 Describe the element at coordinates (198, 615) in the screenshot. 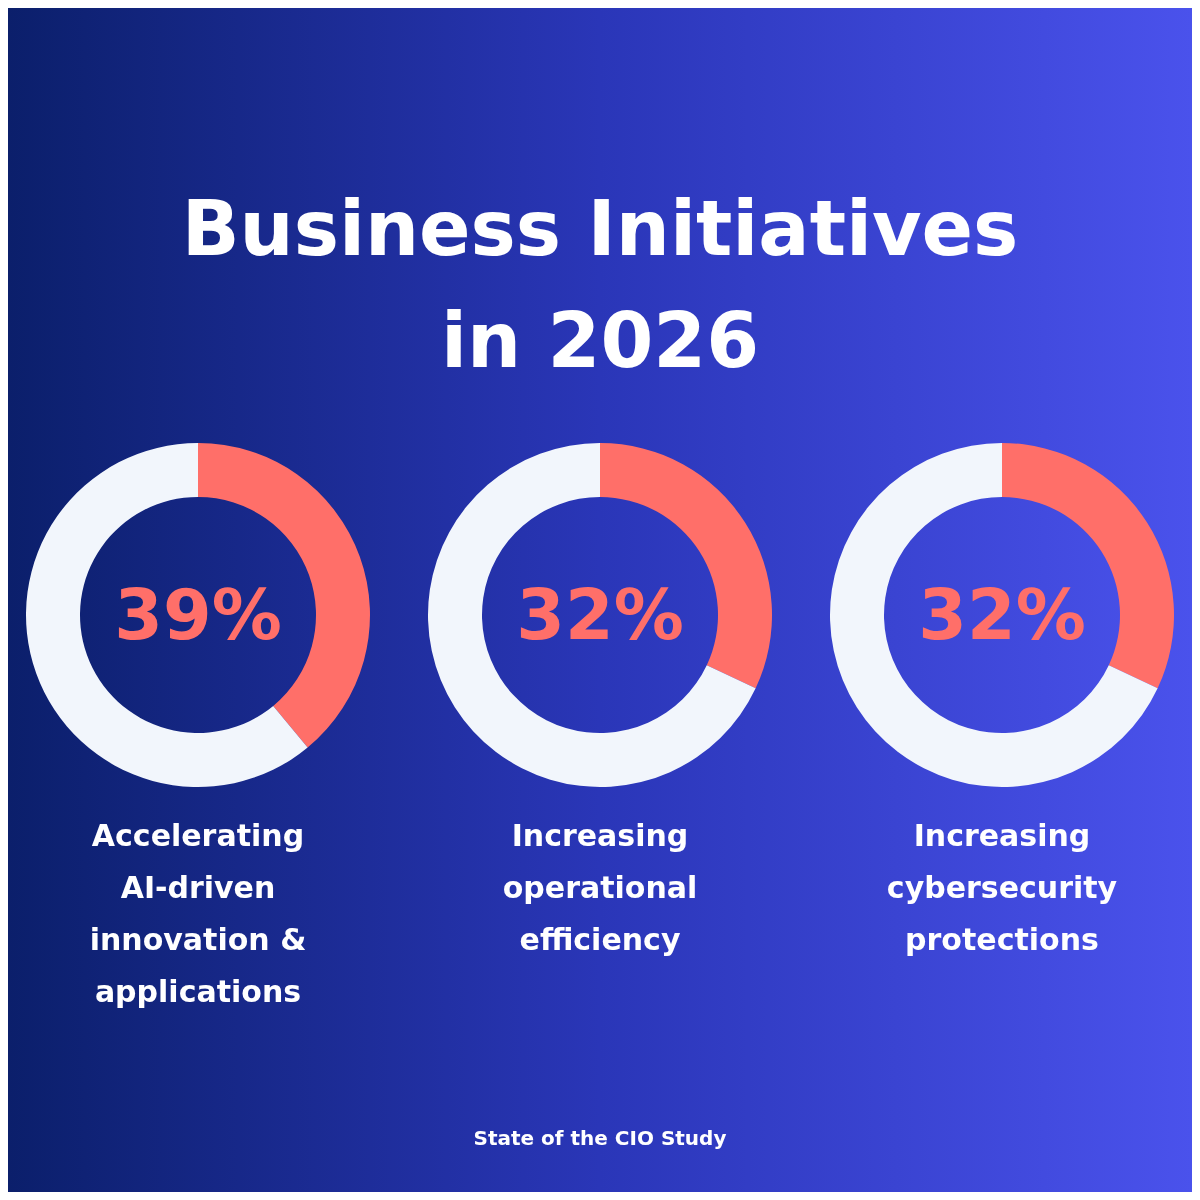

I see `data-label: 39%` at that location.